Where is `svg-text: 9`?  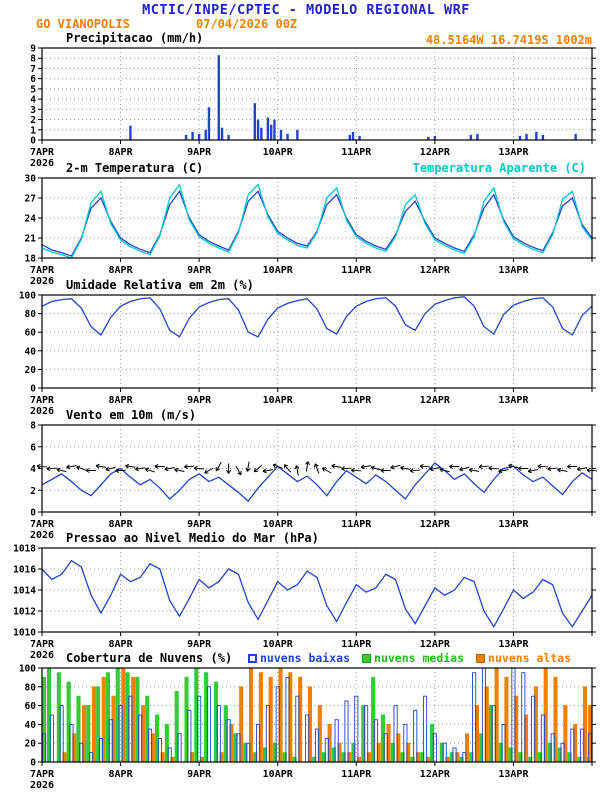
svg-text: 9 is located at coordinates (33, 49).